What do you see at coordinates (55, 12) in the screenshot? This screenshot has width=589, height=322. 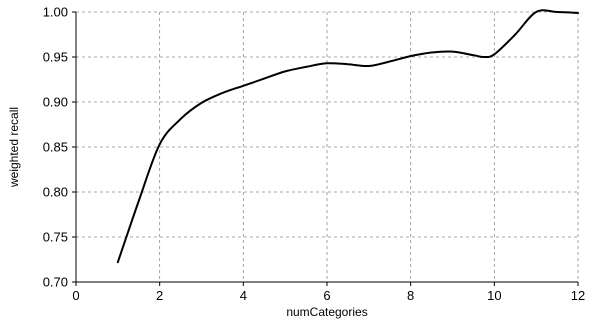 I see `y-tick-label: 1.00` at bounding box center [55, 12].